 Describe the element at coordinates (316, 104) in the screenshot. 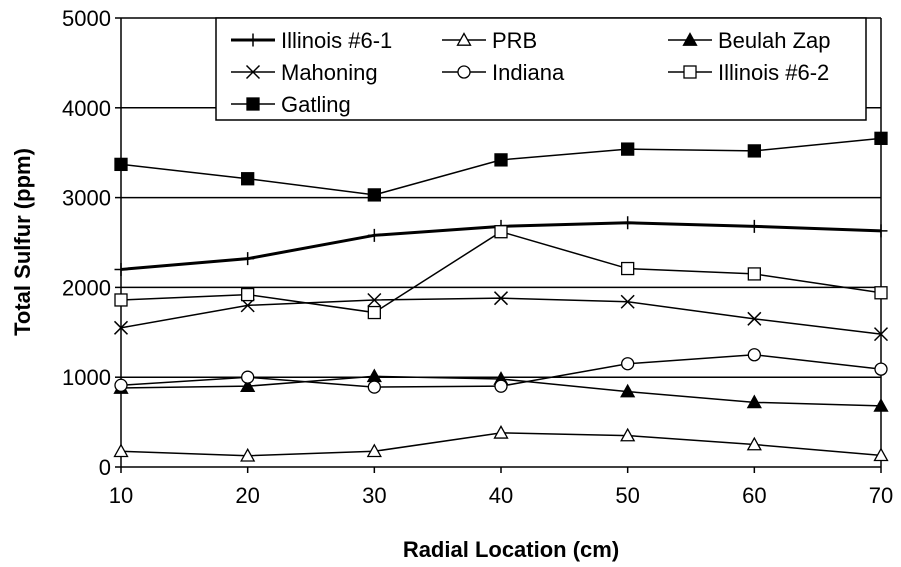

I see `legend-label: Gatling` at that location.